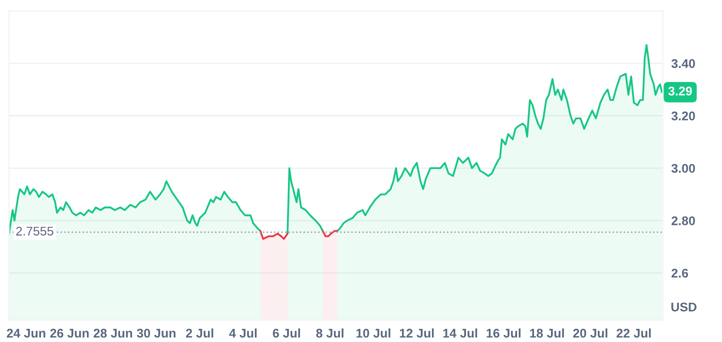 This screenshot has height=342, width=722. Describe the element at coordinates (680, 273) in the screenshot. I see `y-tick-label: 2.6` at that location.